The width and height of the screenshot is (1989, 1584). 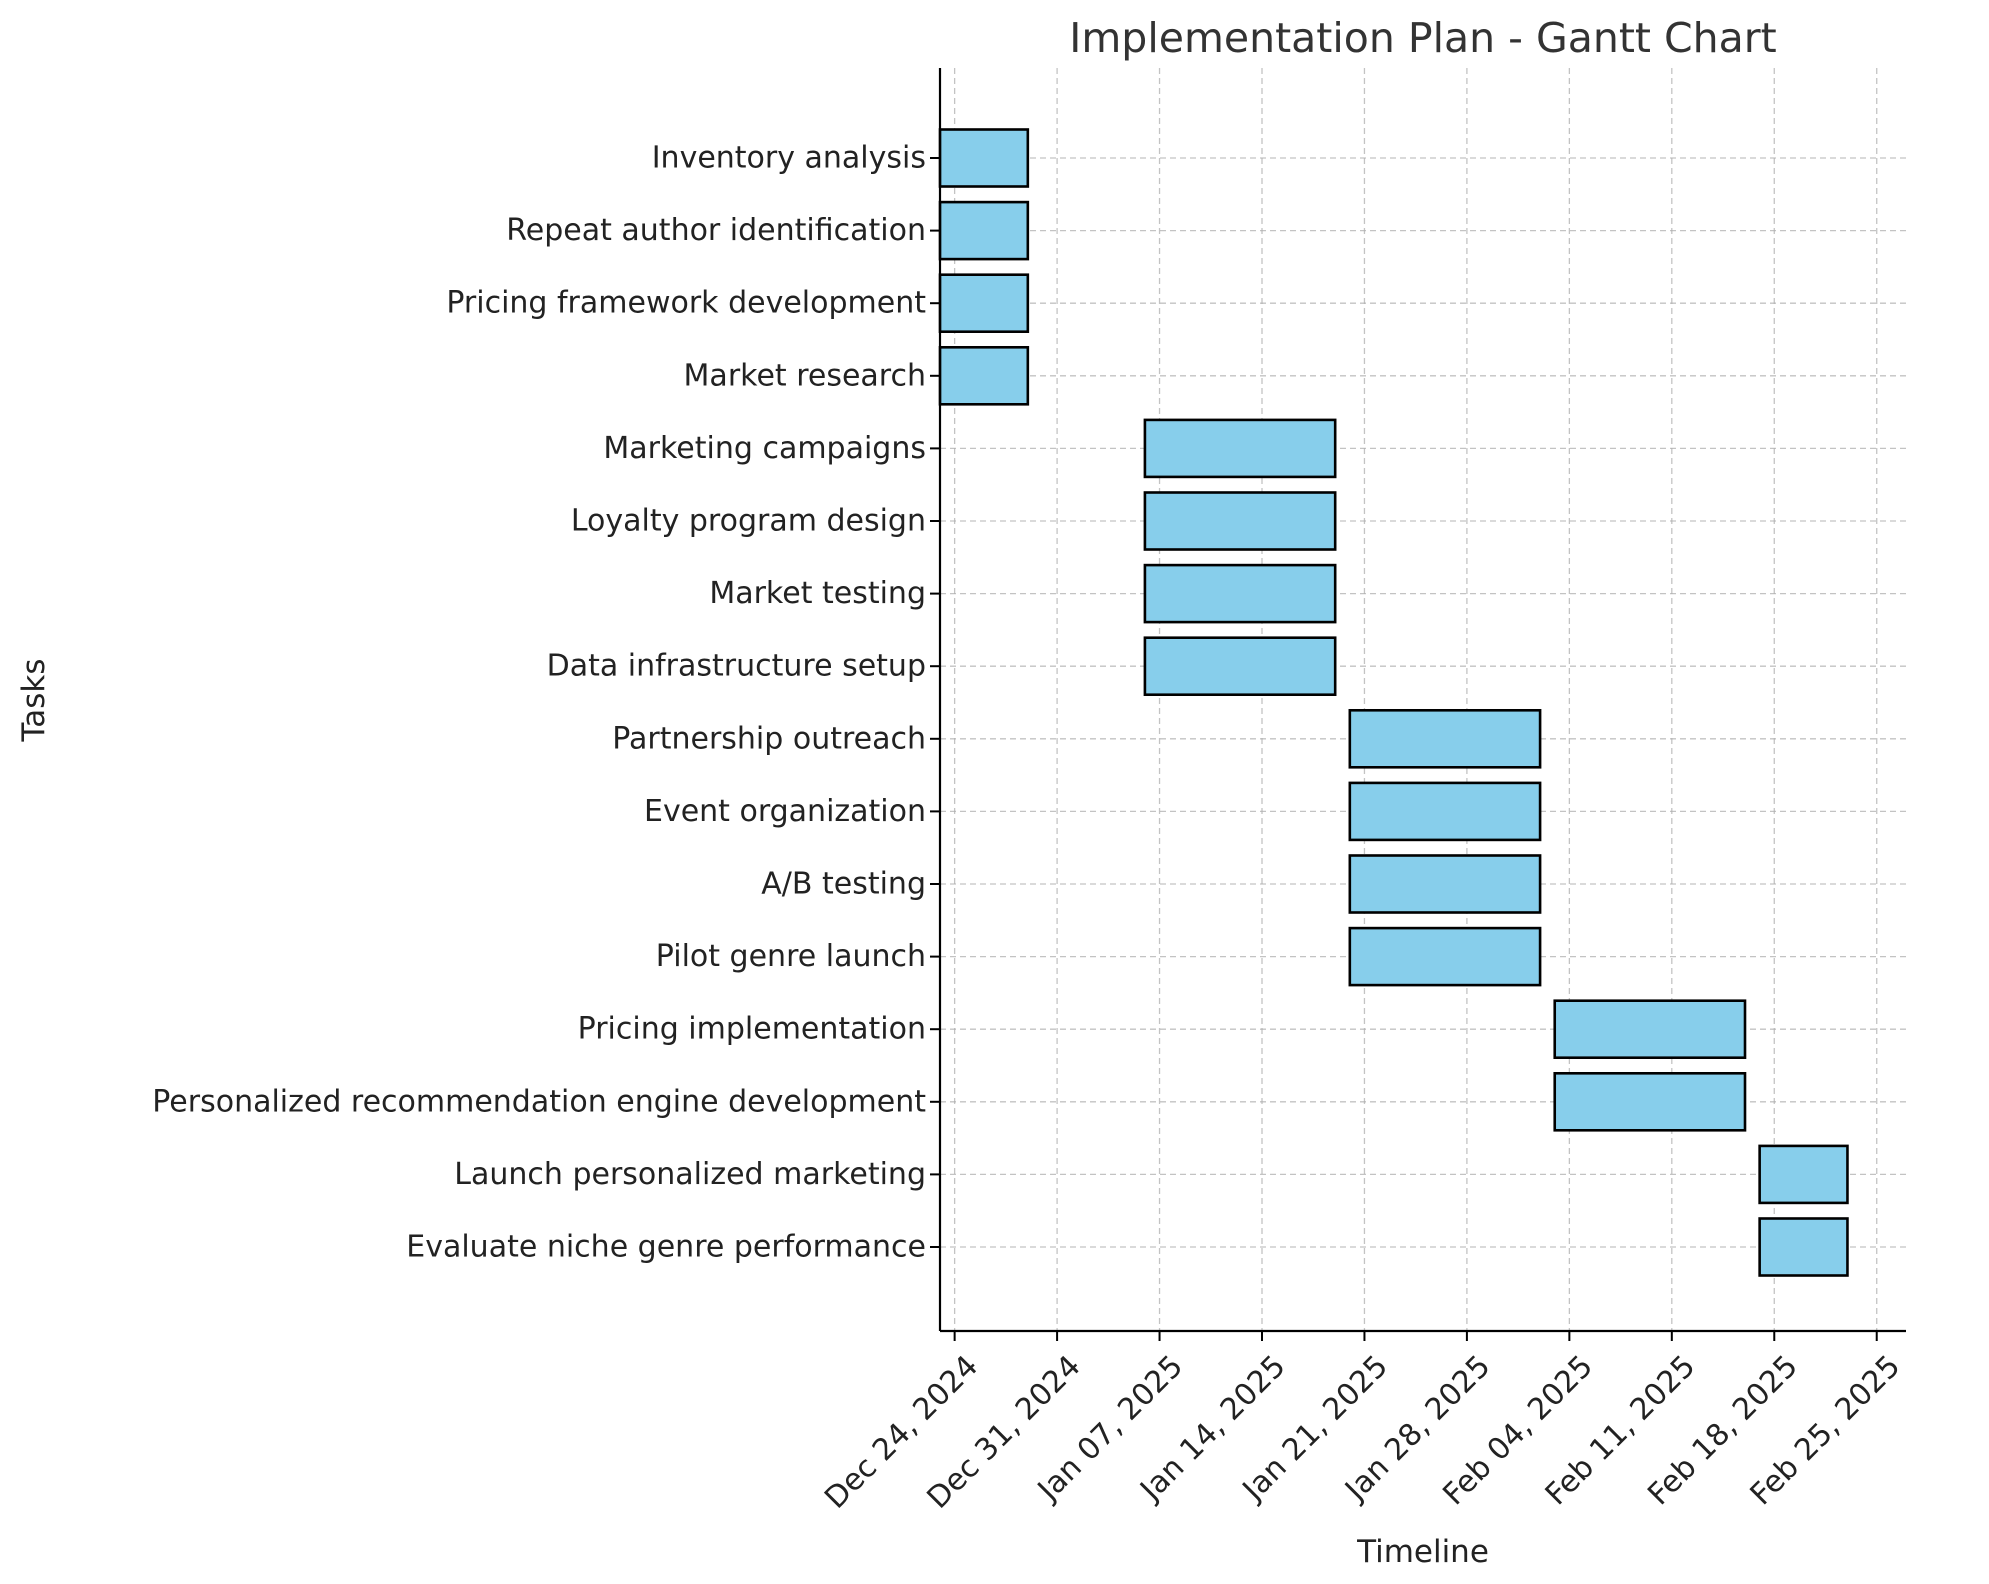 What do you see at coordinates (764, 448) in the screenshot?
I see `task-label: Marketing campaigns` at bounding box center [764, 448].